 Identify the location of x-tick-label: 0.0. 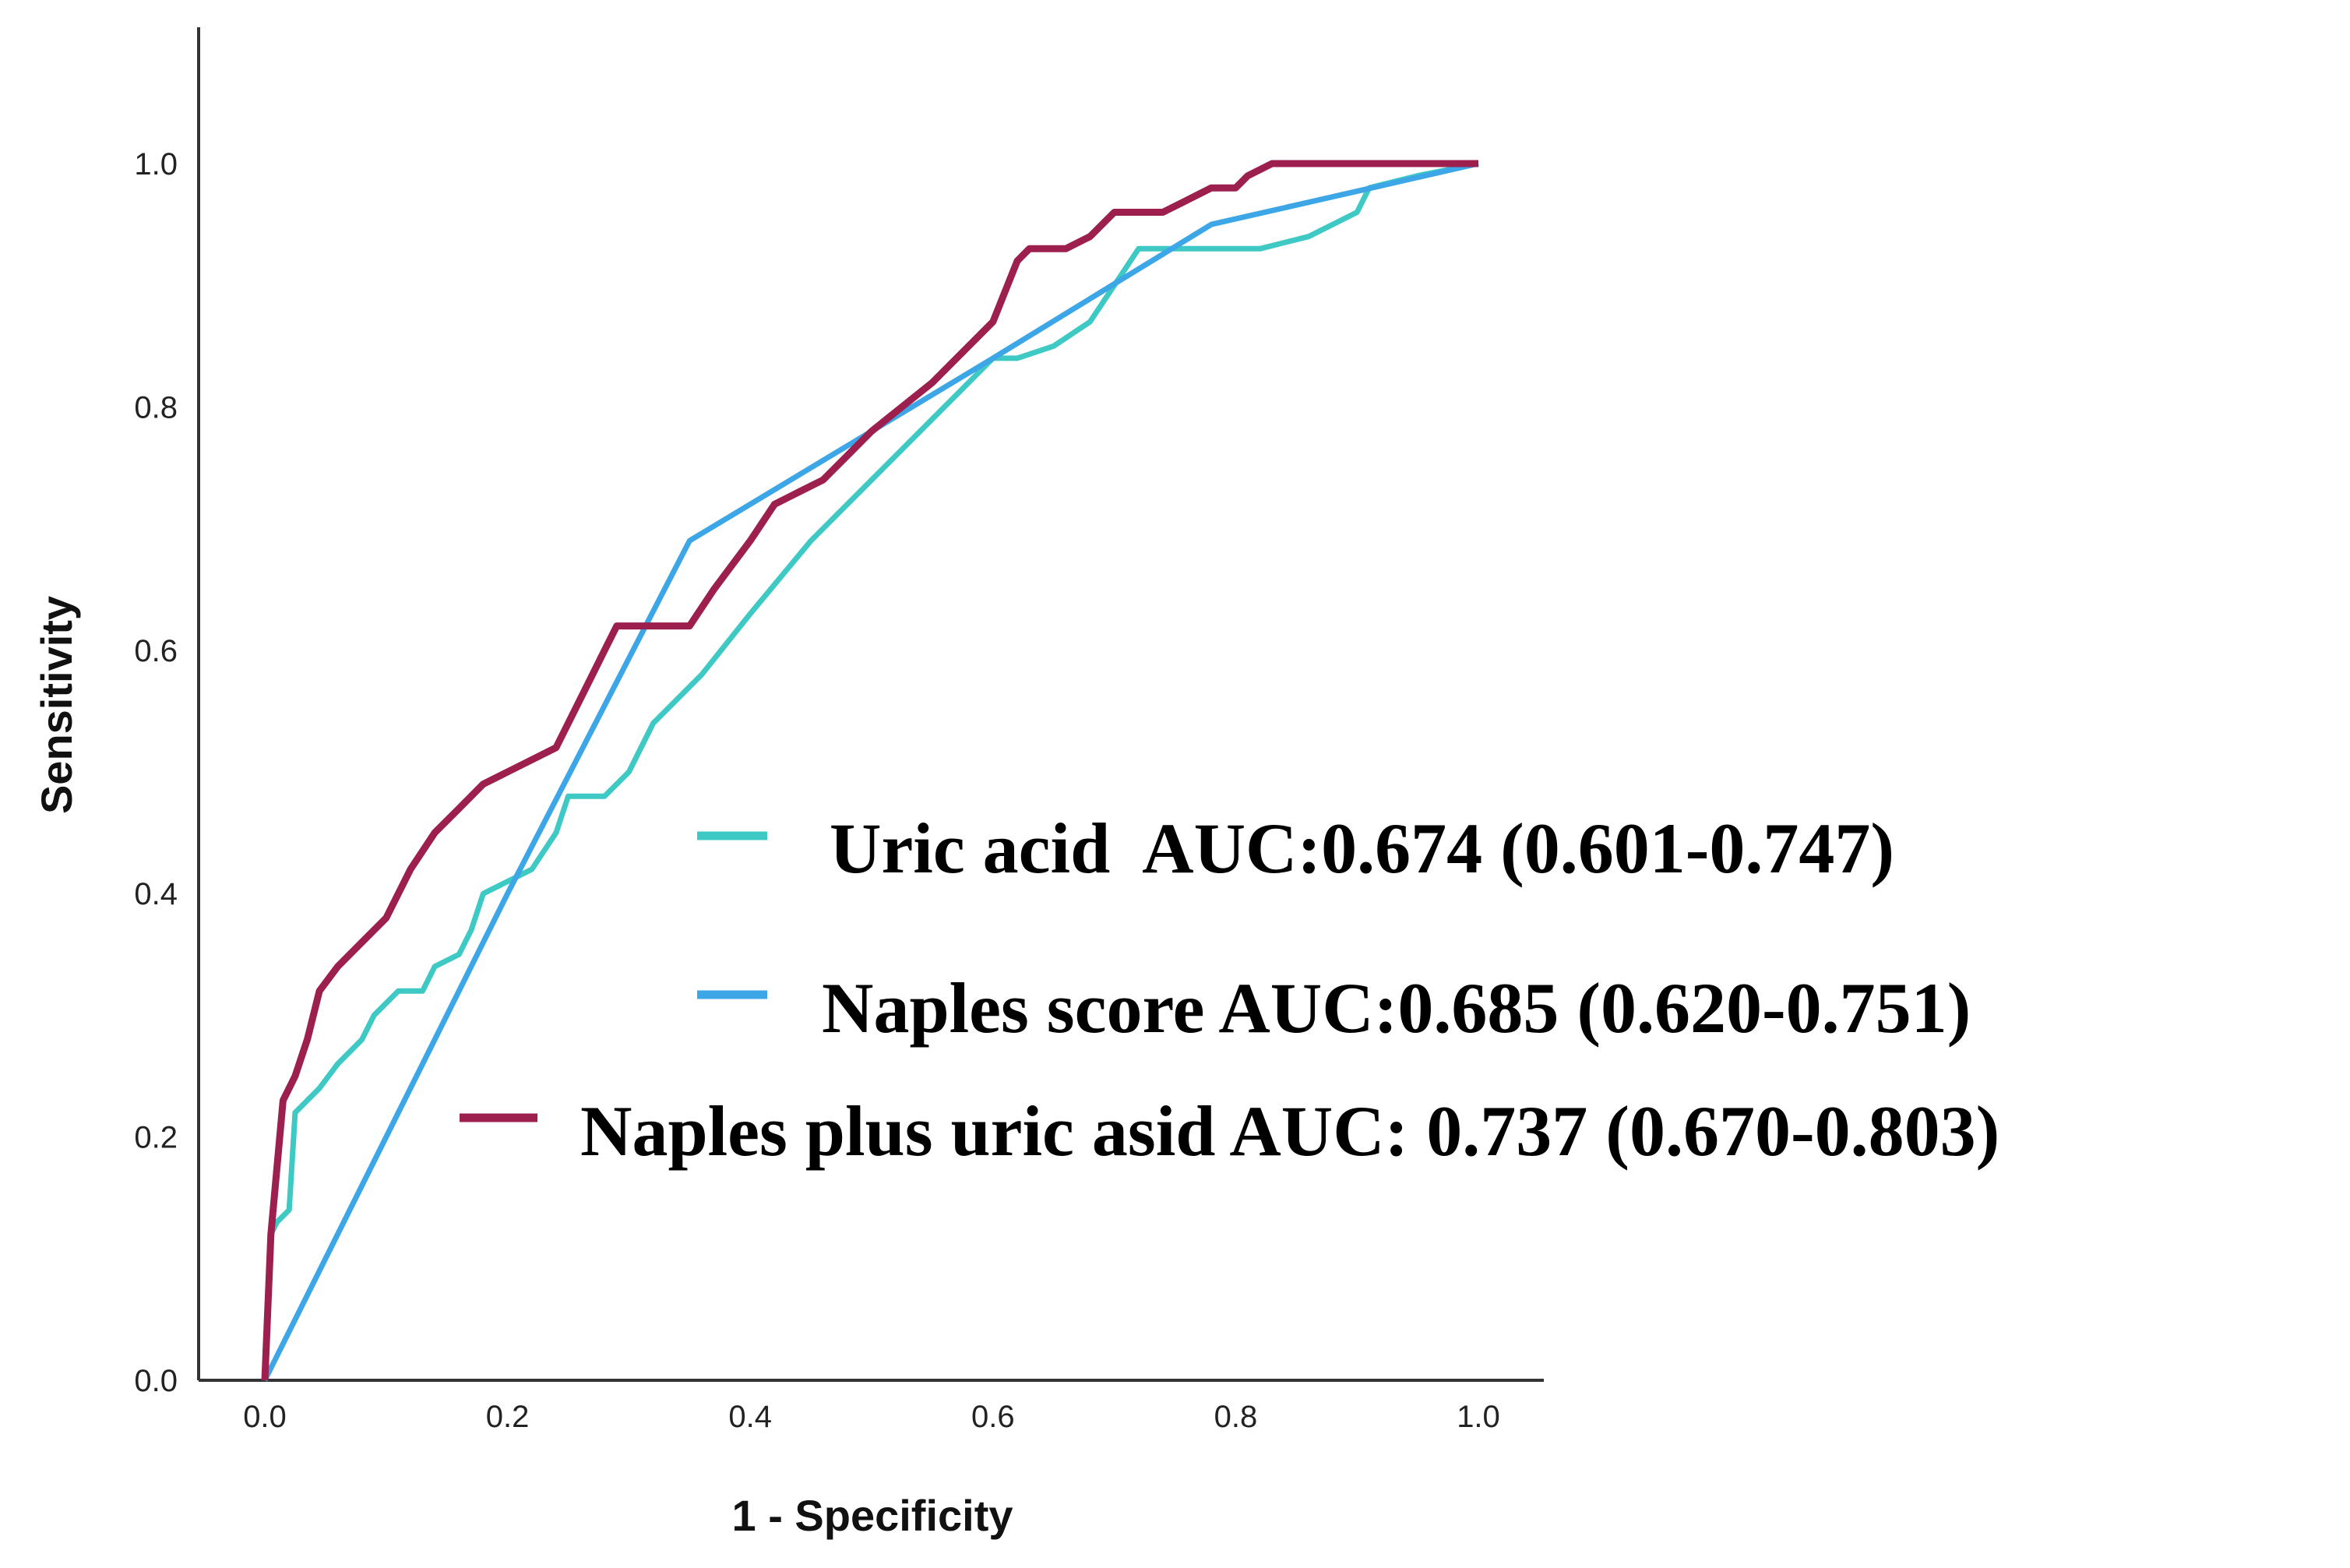
(265, 1417).